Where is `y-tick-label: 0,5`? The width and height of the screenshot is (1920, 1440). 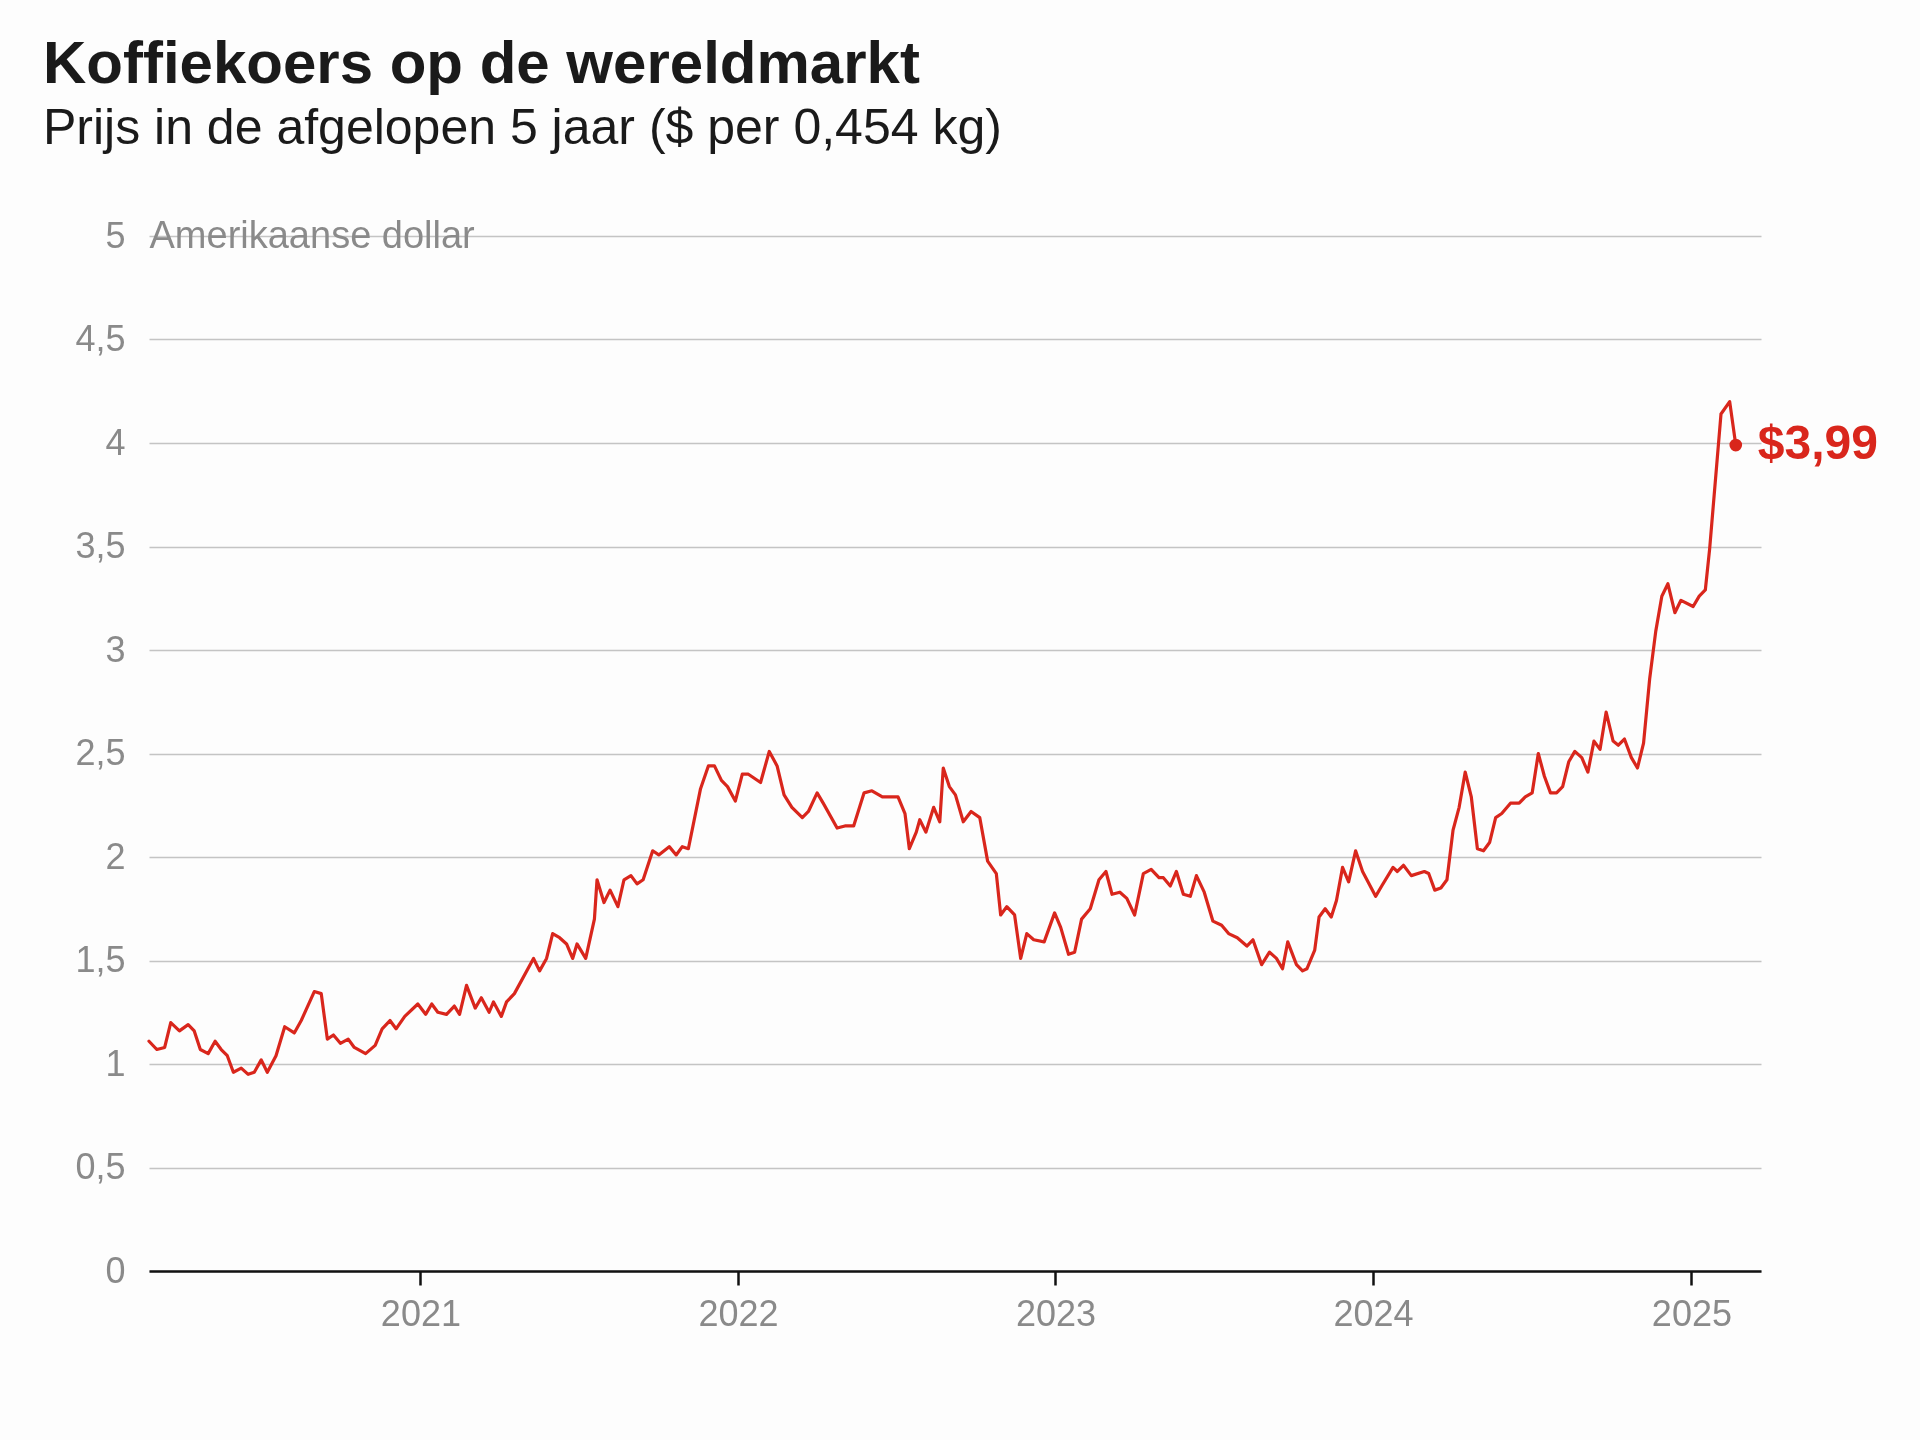 y-tick-label: 0,5 is located at coordinates (100, 1166).